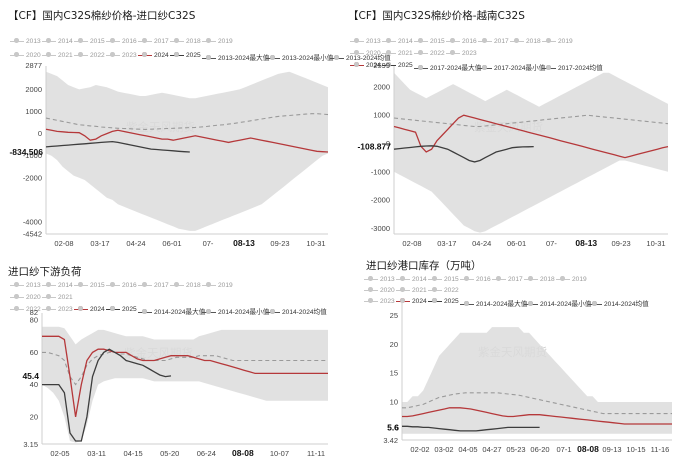 Image resolution: width=680 pixels, height=459 pixels. I want to click on y-tick-label: 0, so click(40, 133).